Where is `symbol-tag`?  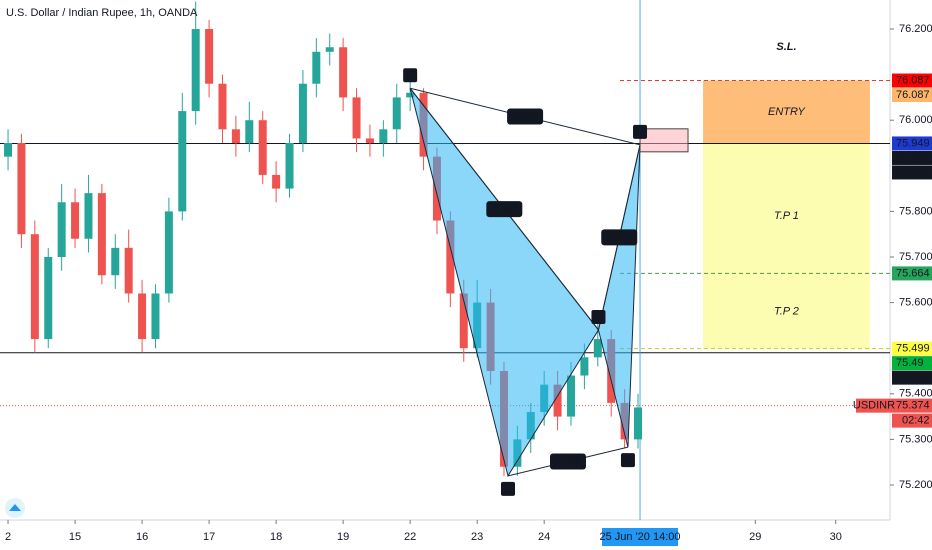 symbol-tag is located at coordinates (874, 405).